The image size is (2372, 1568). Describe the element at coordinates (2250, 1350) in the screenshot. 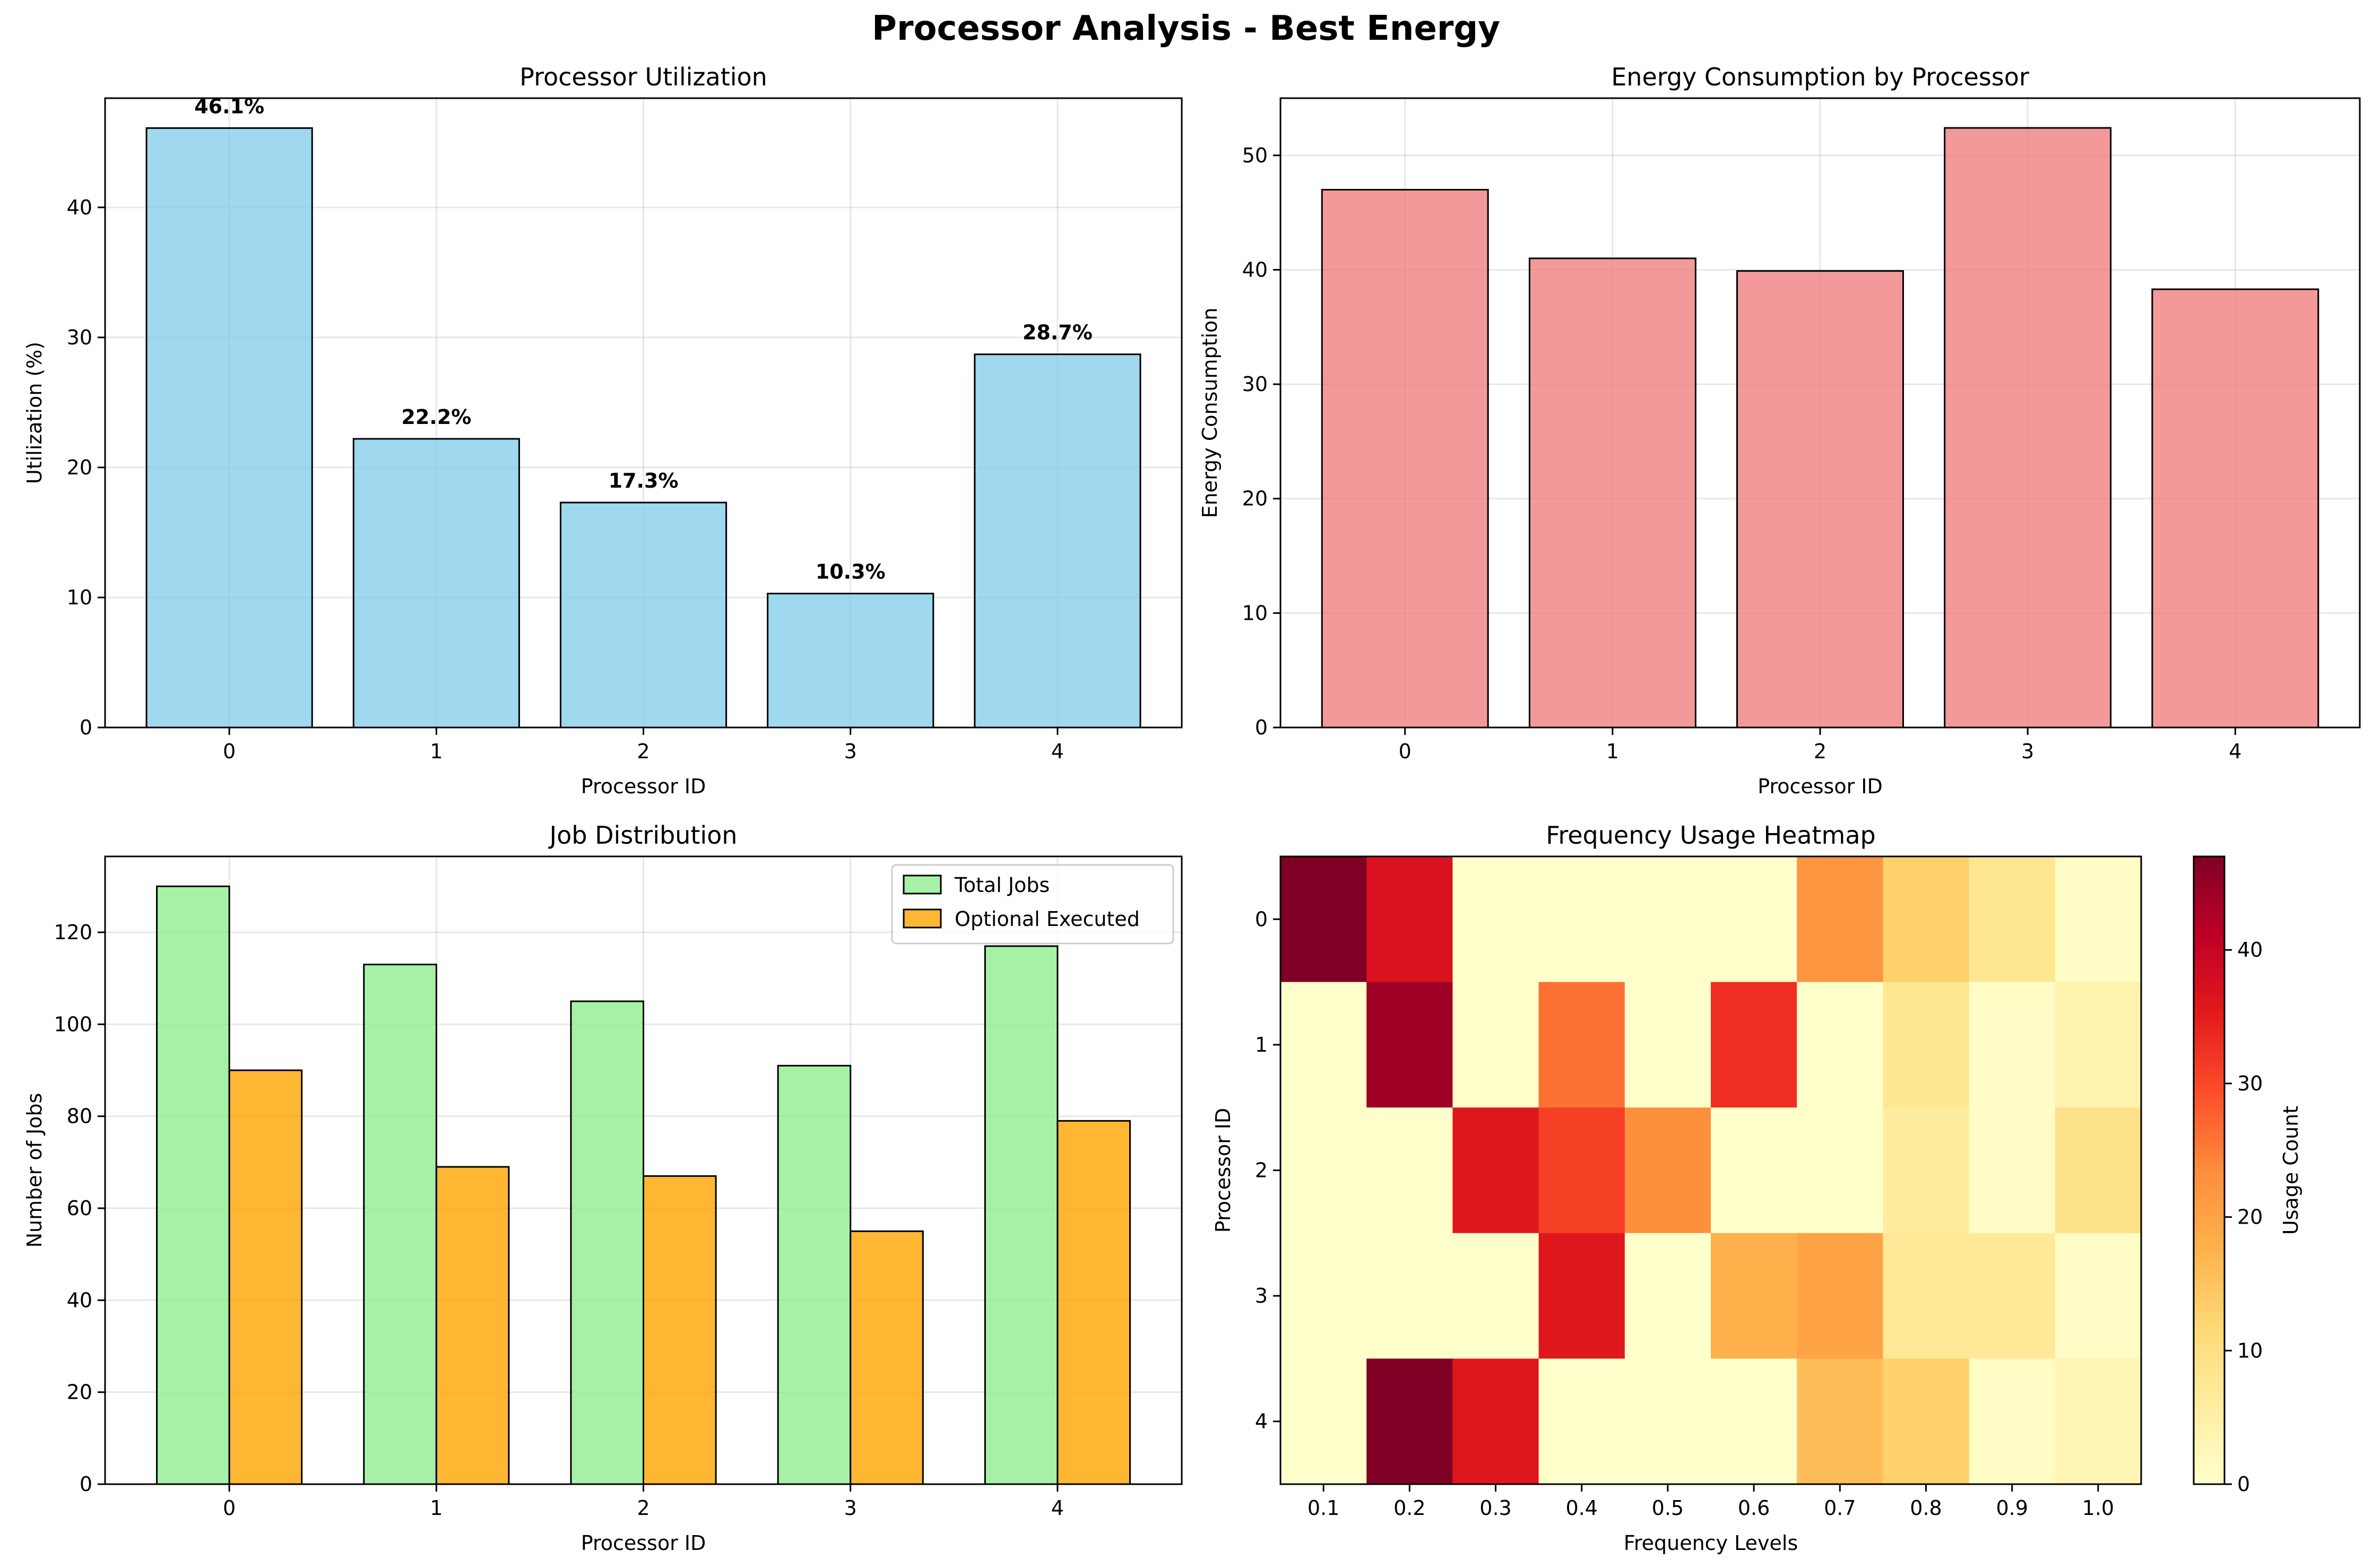

I see `colorbar-tick-label: 10` at that location.